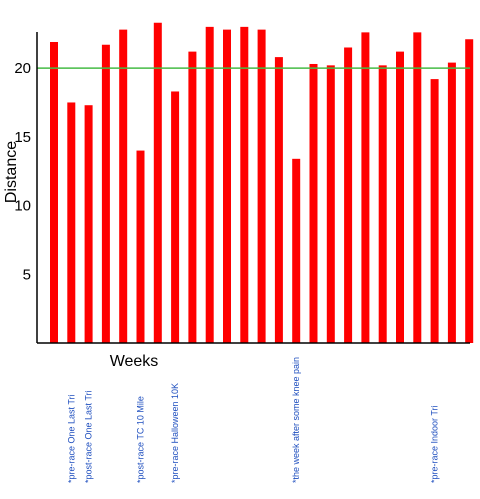 The width and height of the screenshot is (480, 499). Describe the element at coordinates (22, 137) in the screenshot. I see `y-tick-label: 15` at that location.